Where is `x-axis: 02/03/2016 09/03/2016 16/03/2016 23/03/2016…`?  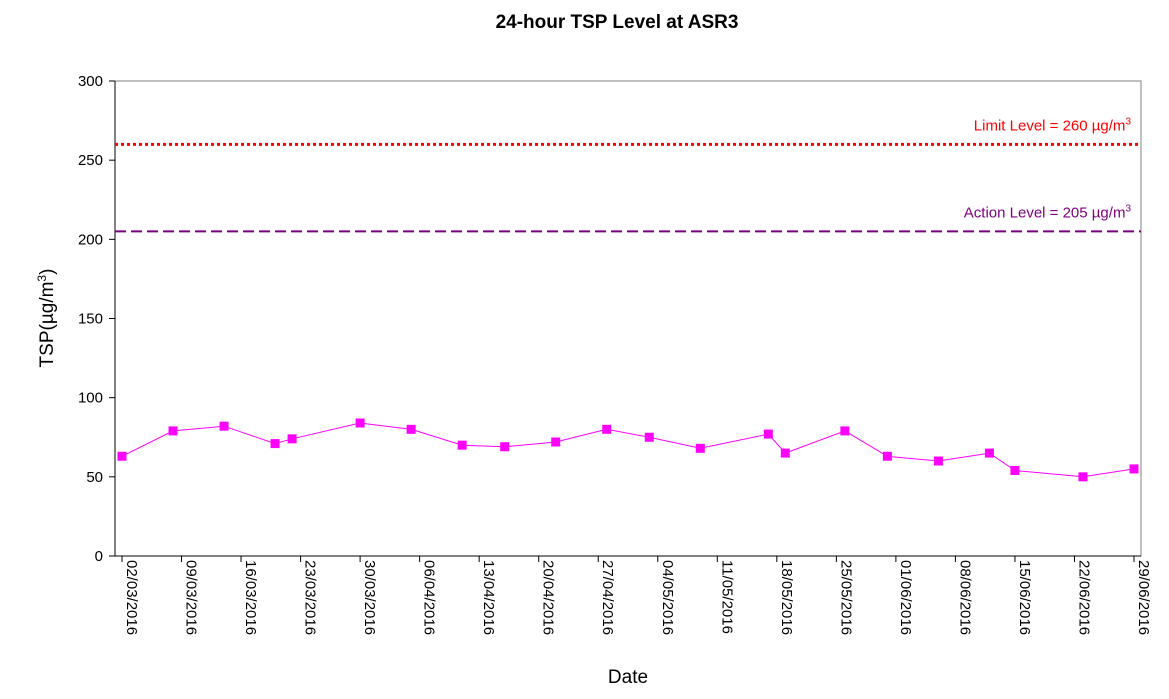
x-axis: 02/03/2016 09/03/2016 16/03/2016 23/03/2016… is located at coordinates (633, 595).